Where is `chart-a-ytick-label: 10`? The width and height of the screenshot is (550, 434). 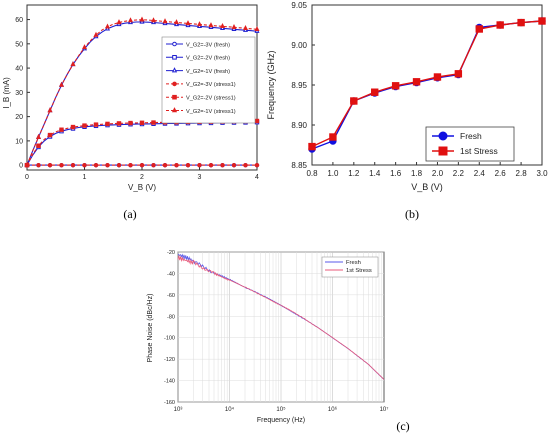 chart-a-ytick-label: 10 is located at coordinates (19, 141).